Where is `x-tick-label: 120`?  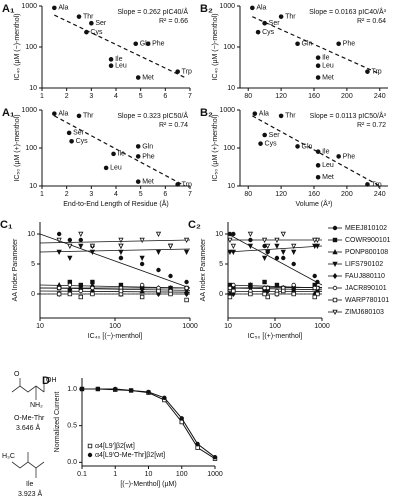 x-tick-label: 120 is located at coordinates (281, 96).